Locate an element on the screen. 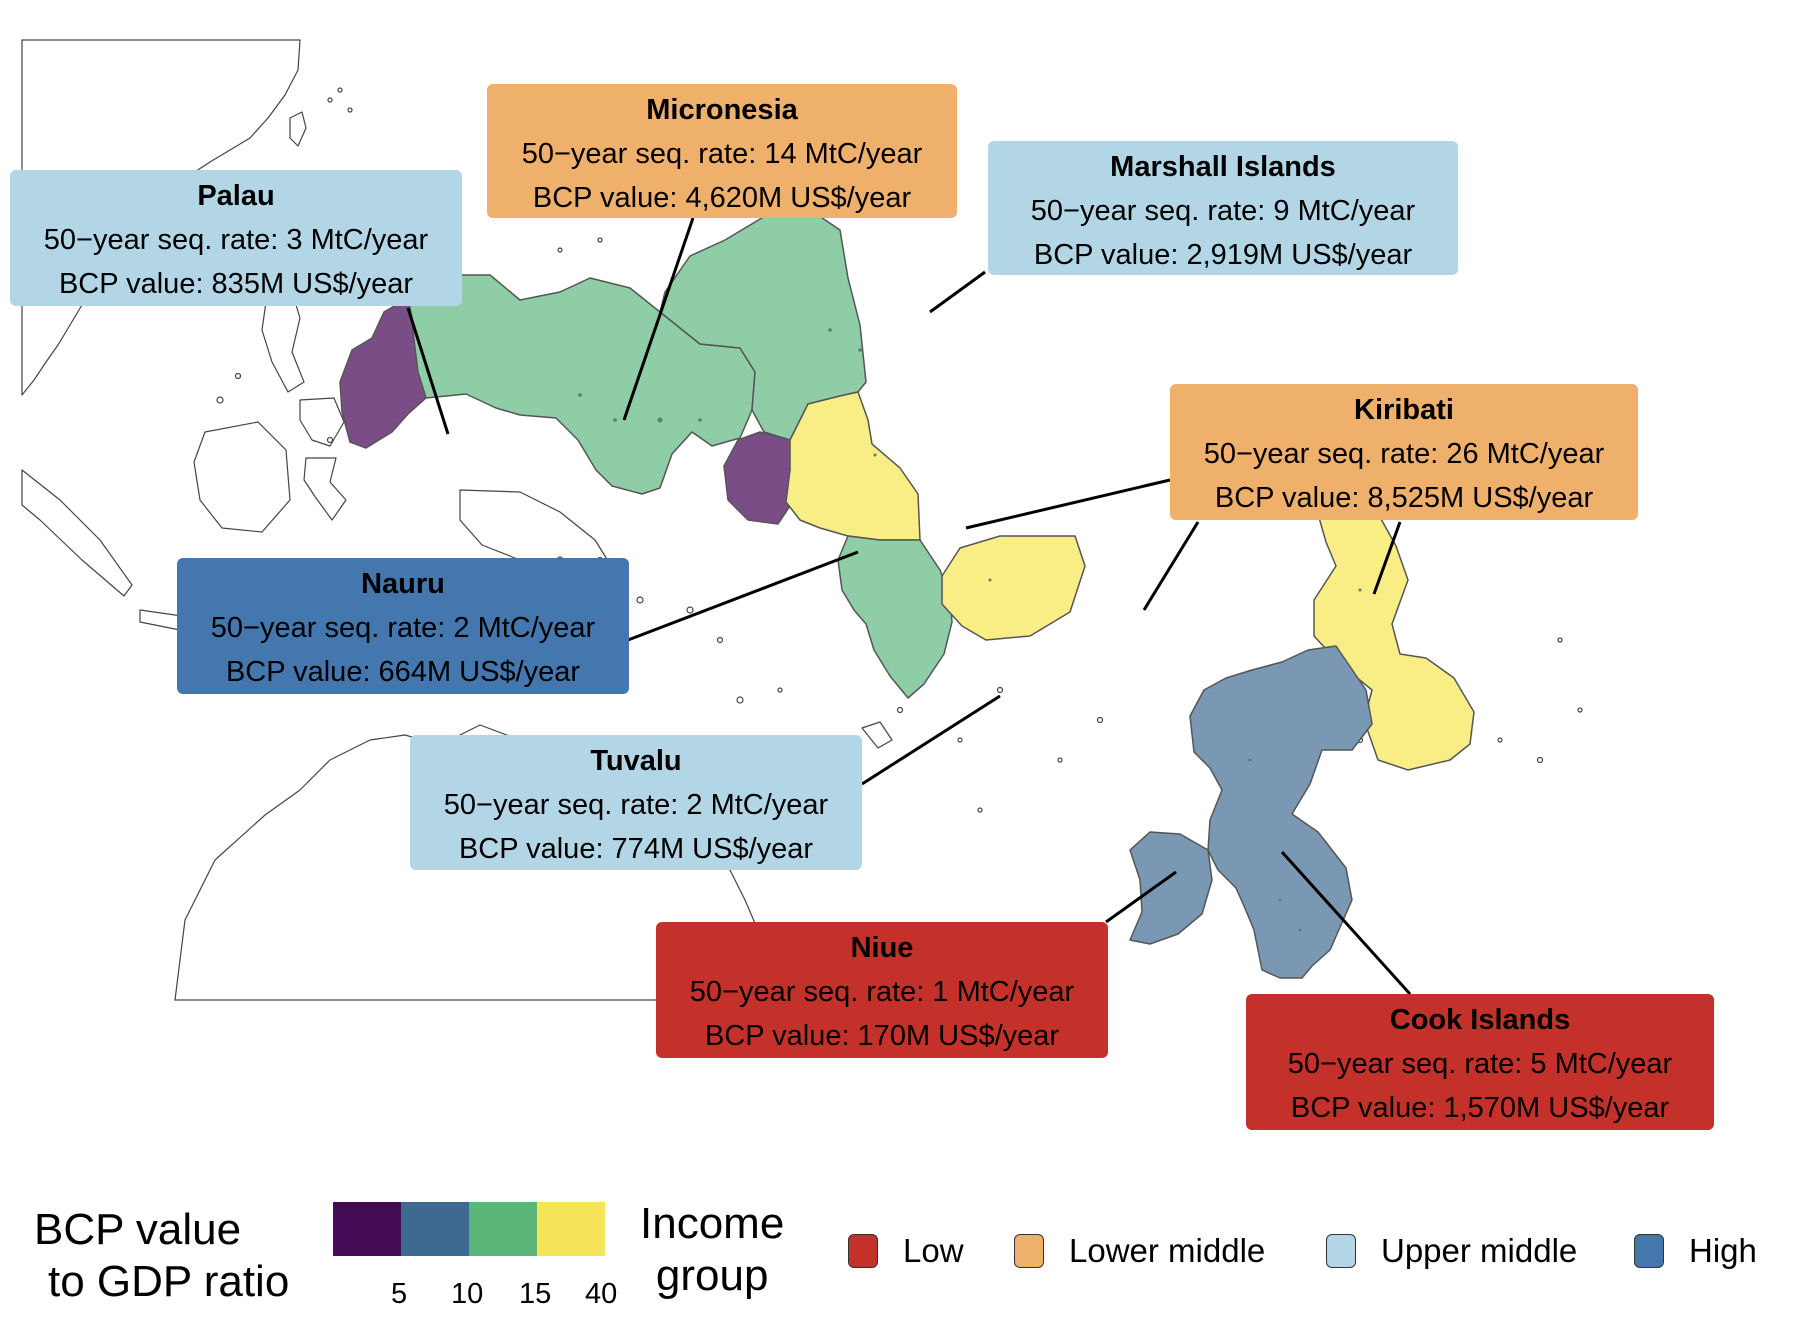 This screenshot has width=1796, height=1328. leader-nauru is located at coordinates (743, 596).